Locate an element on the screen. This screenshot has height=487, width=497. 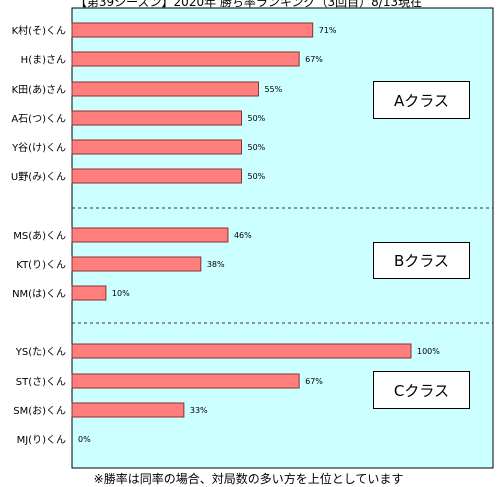
data-label: 55% is located at coordinates (273, 89).